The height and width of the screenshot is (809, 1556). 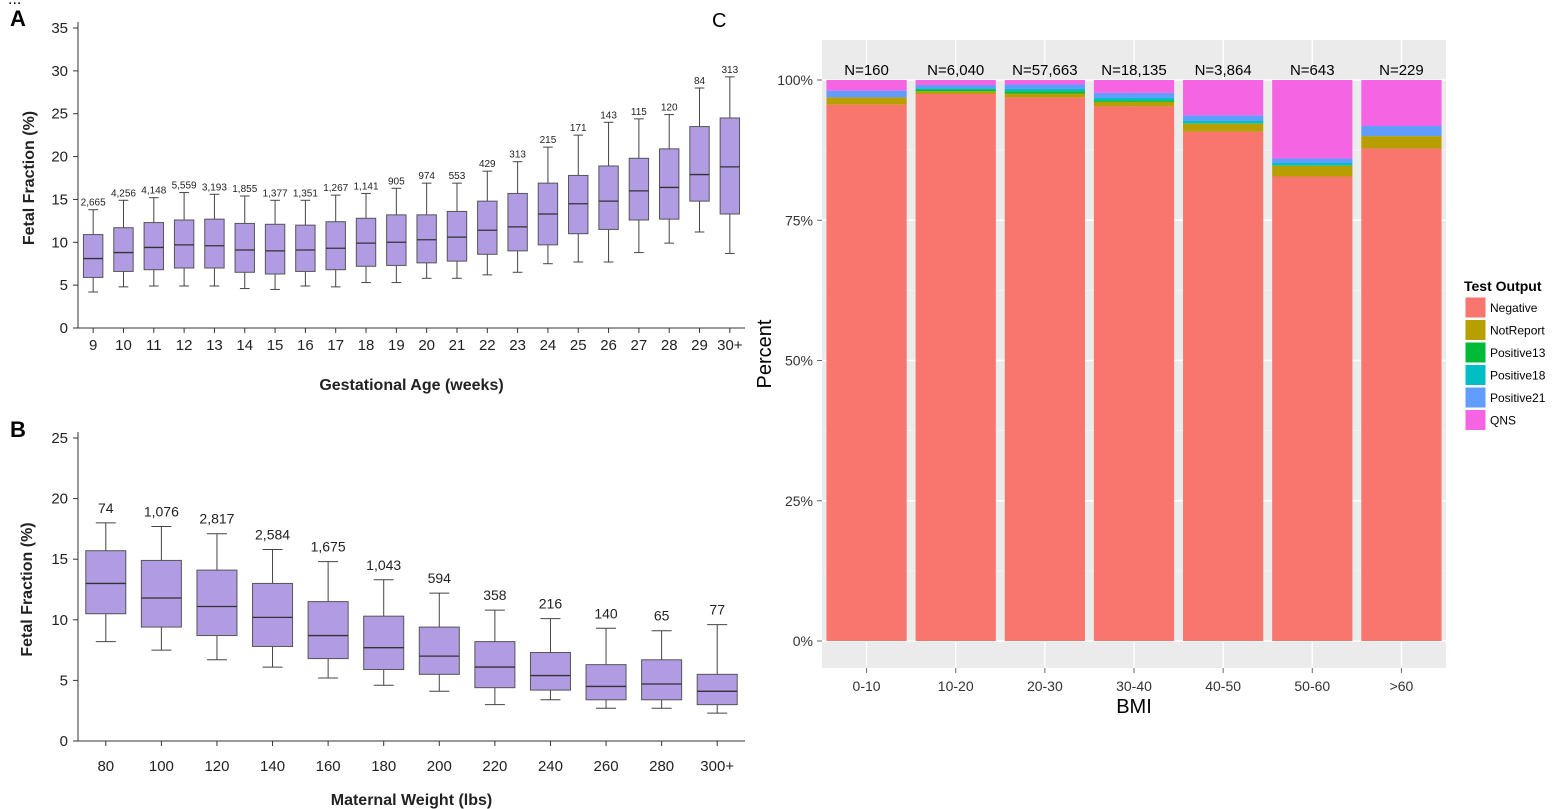 What do you see at coordinates (956, 686) in the screenshot?
I see `x-tick-label: 10-20` at bounding box center [956, 686].